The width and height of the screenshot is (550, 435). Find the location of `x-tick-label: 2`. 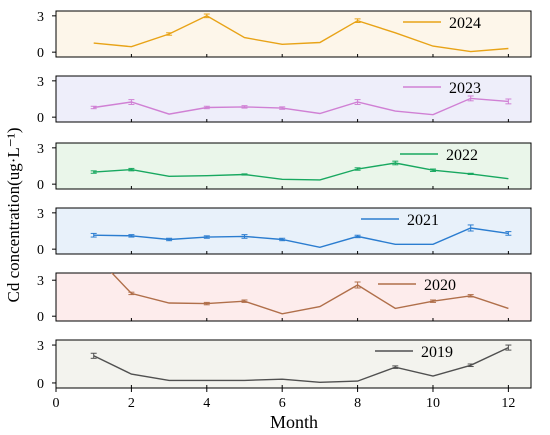

x-tick-label: 2 is located at coordinates (131, 403).